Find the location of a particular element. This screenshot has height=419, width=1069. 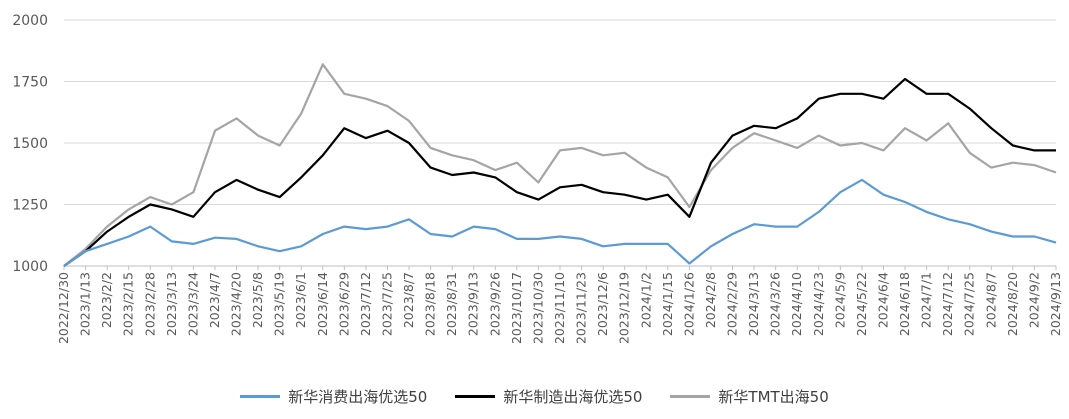

x-tick-label: 2022/12/30 is located at coordinates (63, 308).